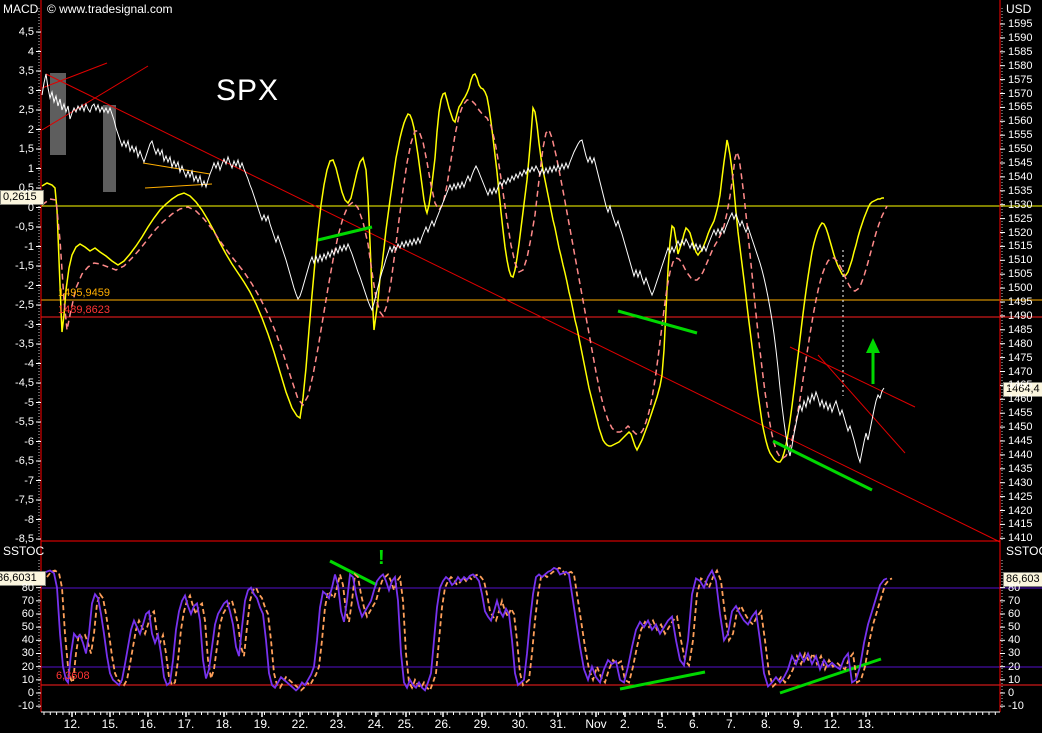 This screenshot has width=1042, height=733. Describe the element at coordinates (30, 693) in the screenshot. I see `stoch-axis-label-left: 0` at that location.